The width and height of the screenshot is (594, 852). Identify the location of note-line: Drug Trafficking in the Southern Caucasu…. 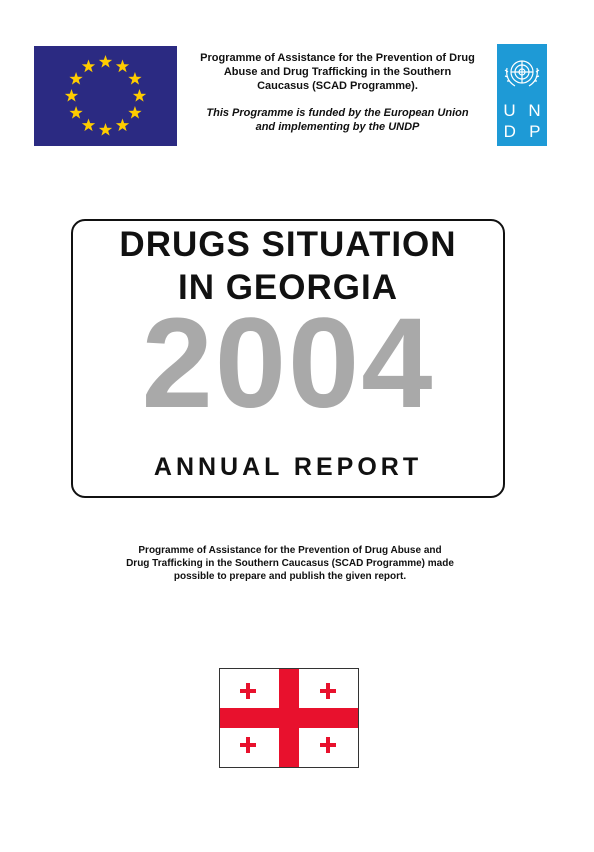
(290, 563).